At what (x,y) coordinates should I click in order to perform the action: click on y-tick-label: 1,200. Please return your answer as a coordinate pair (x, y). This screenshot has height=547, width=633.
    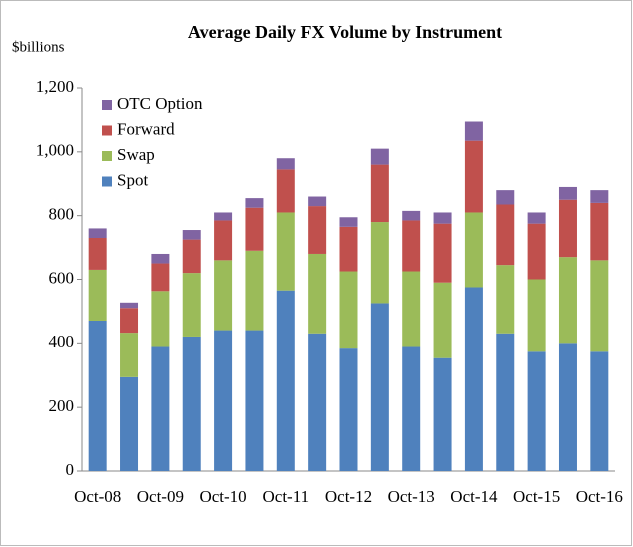
    Looking at the image, I should click on (55, 86).